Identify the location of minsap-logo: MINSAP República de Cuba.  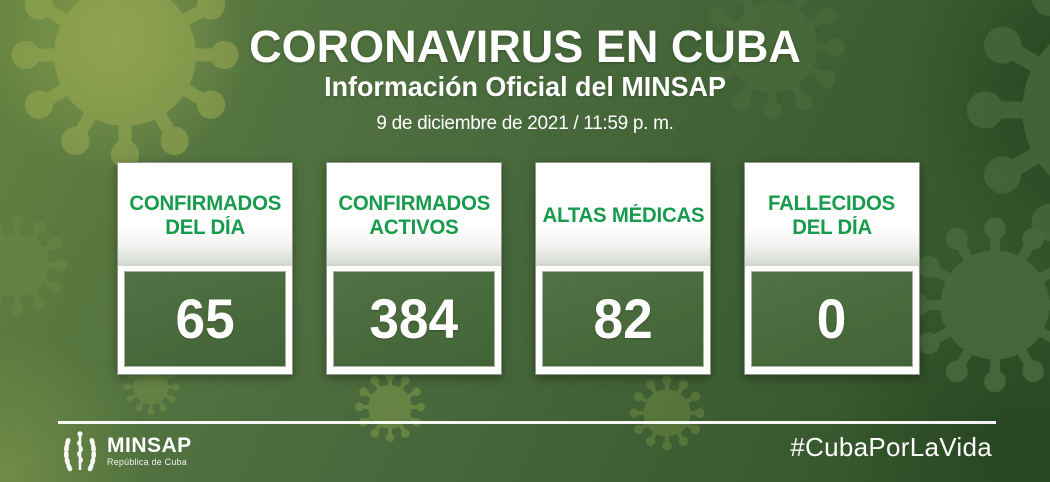
(126, 451).